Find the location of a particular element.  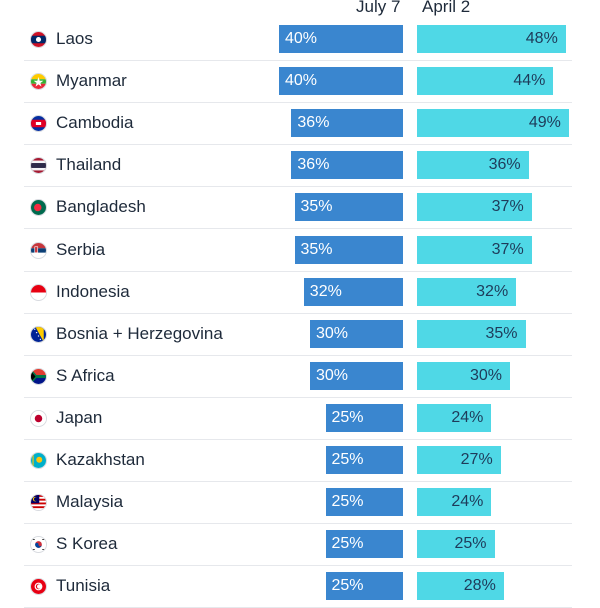

country-label: Myanmar is located at coordinates (91, 81).